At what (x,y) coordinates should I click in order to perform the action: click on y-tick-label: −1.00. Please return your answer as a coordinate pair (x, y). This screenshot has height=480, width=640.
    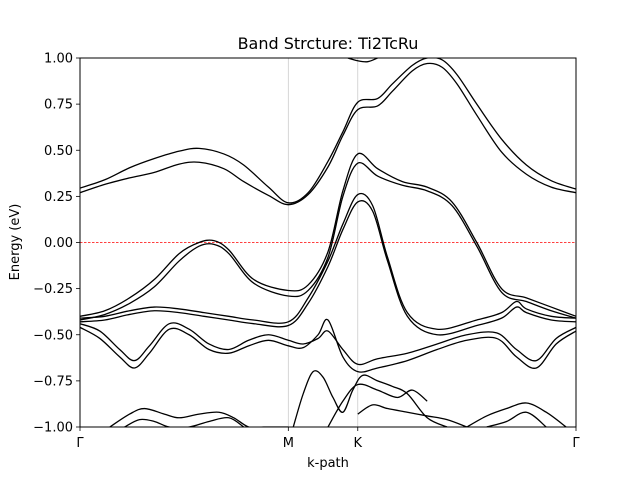
    Looking at the image, I should click on (53, 428).